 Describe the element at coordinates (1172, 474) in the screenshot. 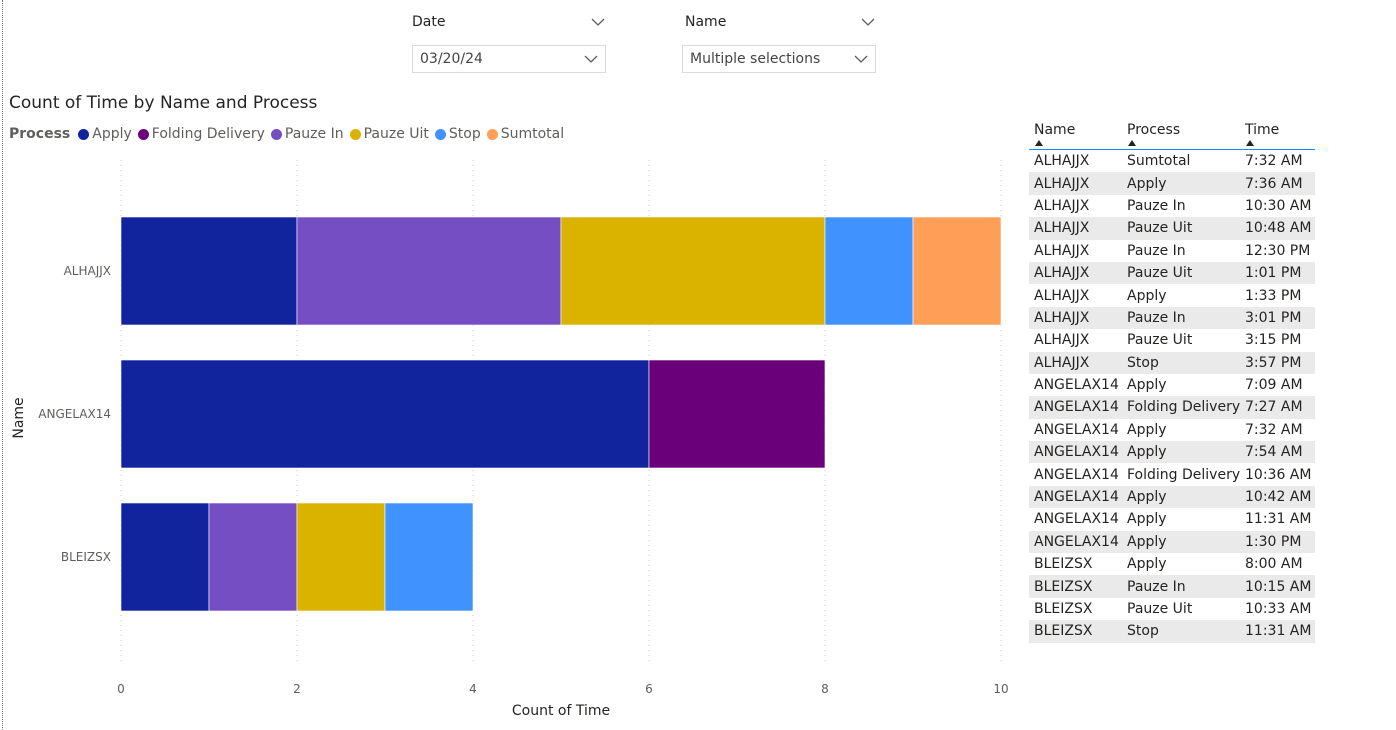

I see `table-row: ANGELAX14 Folding Delivery 10:36 AM` at that location.